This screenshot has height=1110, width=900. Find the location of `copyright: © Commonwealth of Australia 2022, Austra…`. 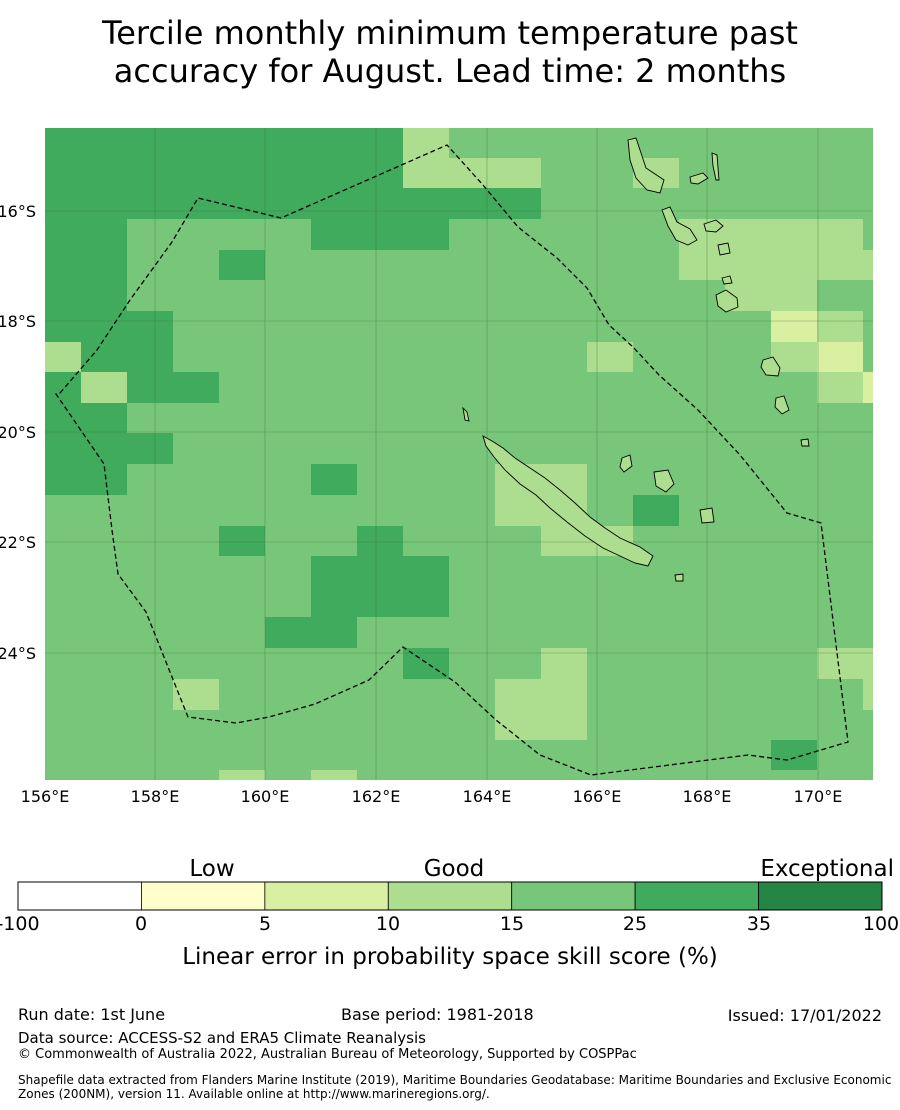

copyright: © Commonwealth of Australia 2022, Austra… is located at coordinates (327, 1054).